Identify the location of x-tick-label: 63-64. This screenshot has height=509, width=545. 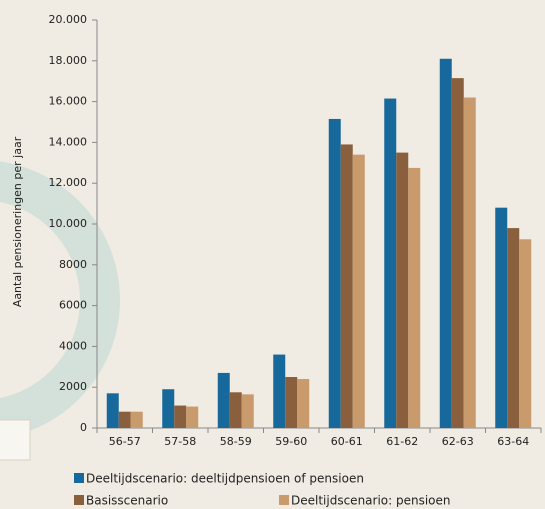
(513, 441).